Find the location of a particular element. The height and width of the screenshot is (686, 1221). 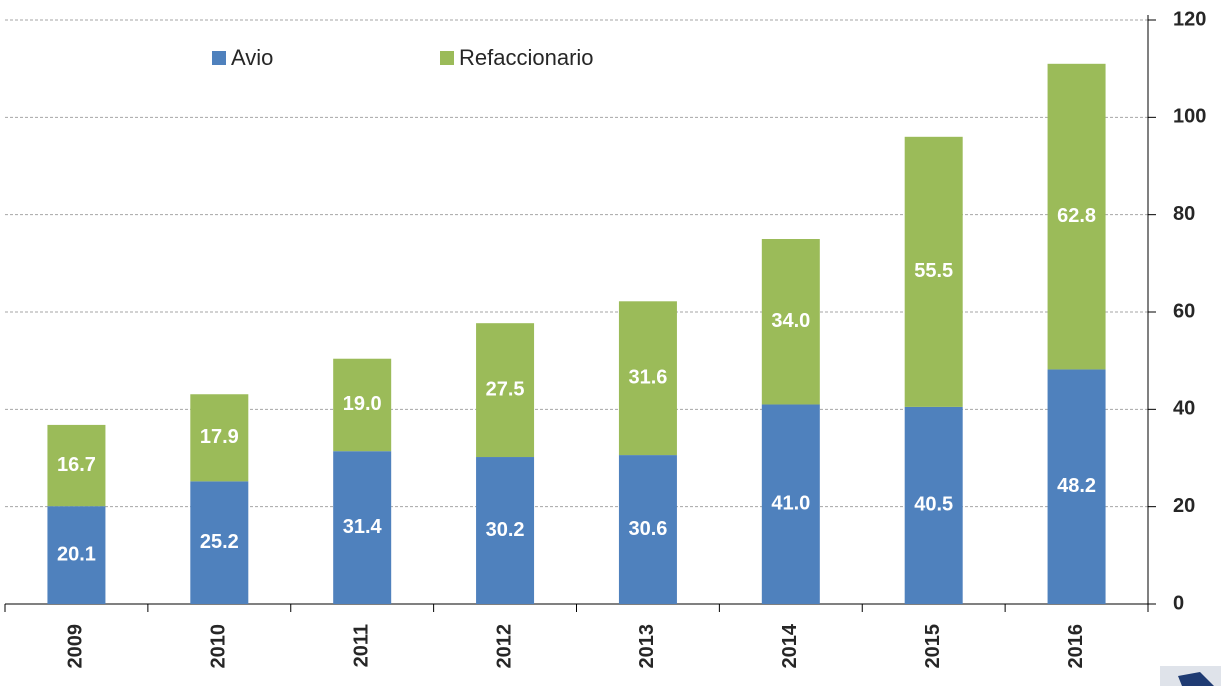

value-label: 20.1 is located at coordinates (76, 554).